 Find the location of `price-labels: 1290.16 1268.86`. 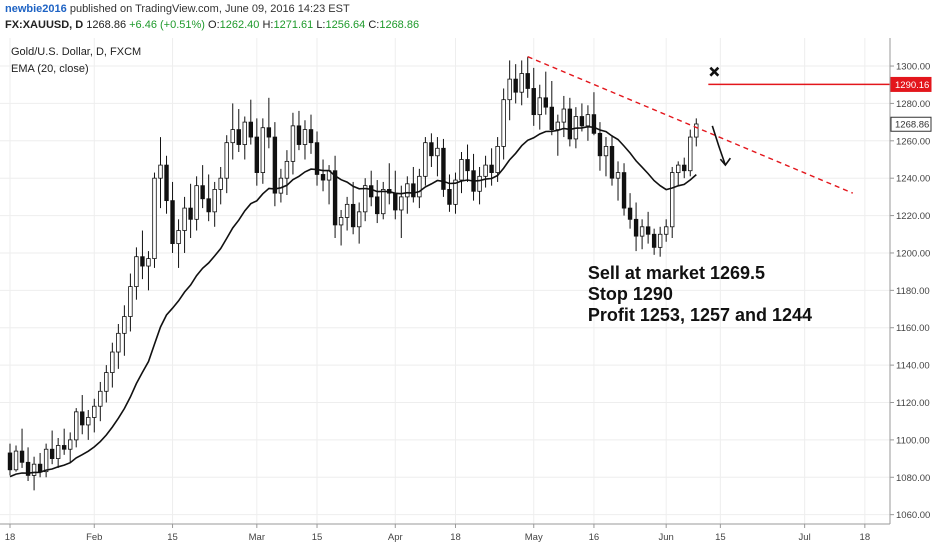

price-labels: 1290.16 1268.86 is located at coordinates (911, 104).